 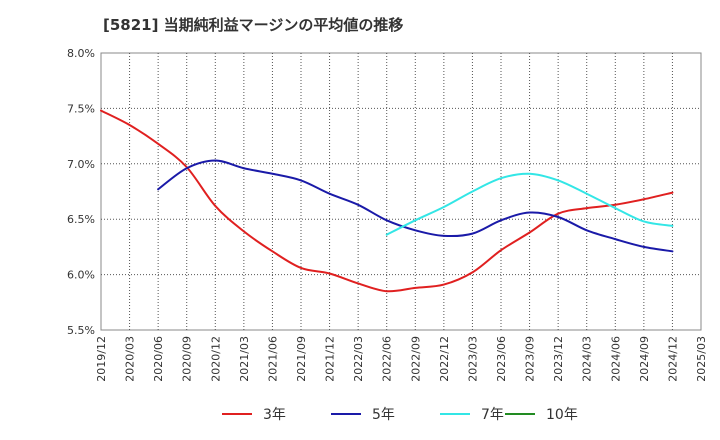 I want to click on x-tick-label: 2020/12, so click(x=215, y=359).